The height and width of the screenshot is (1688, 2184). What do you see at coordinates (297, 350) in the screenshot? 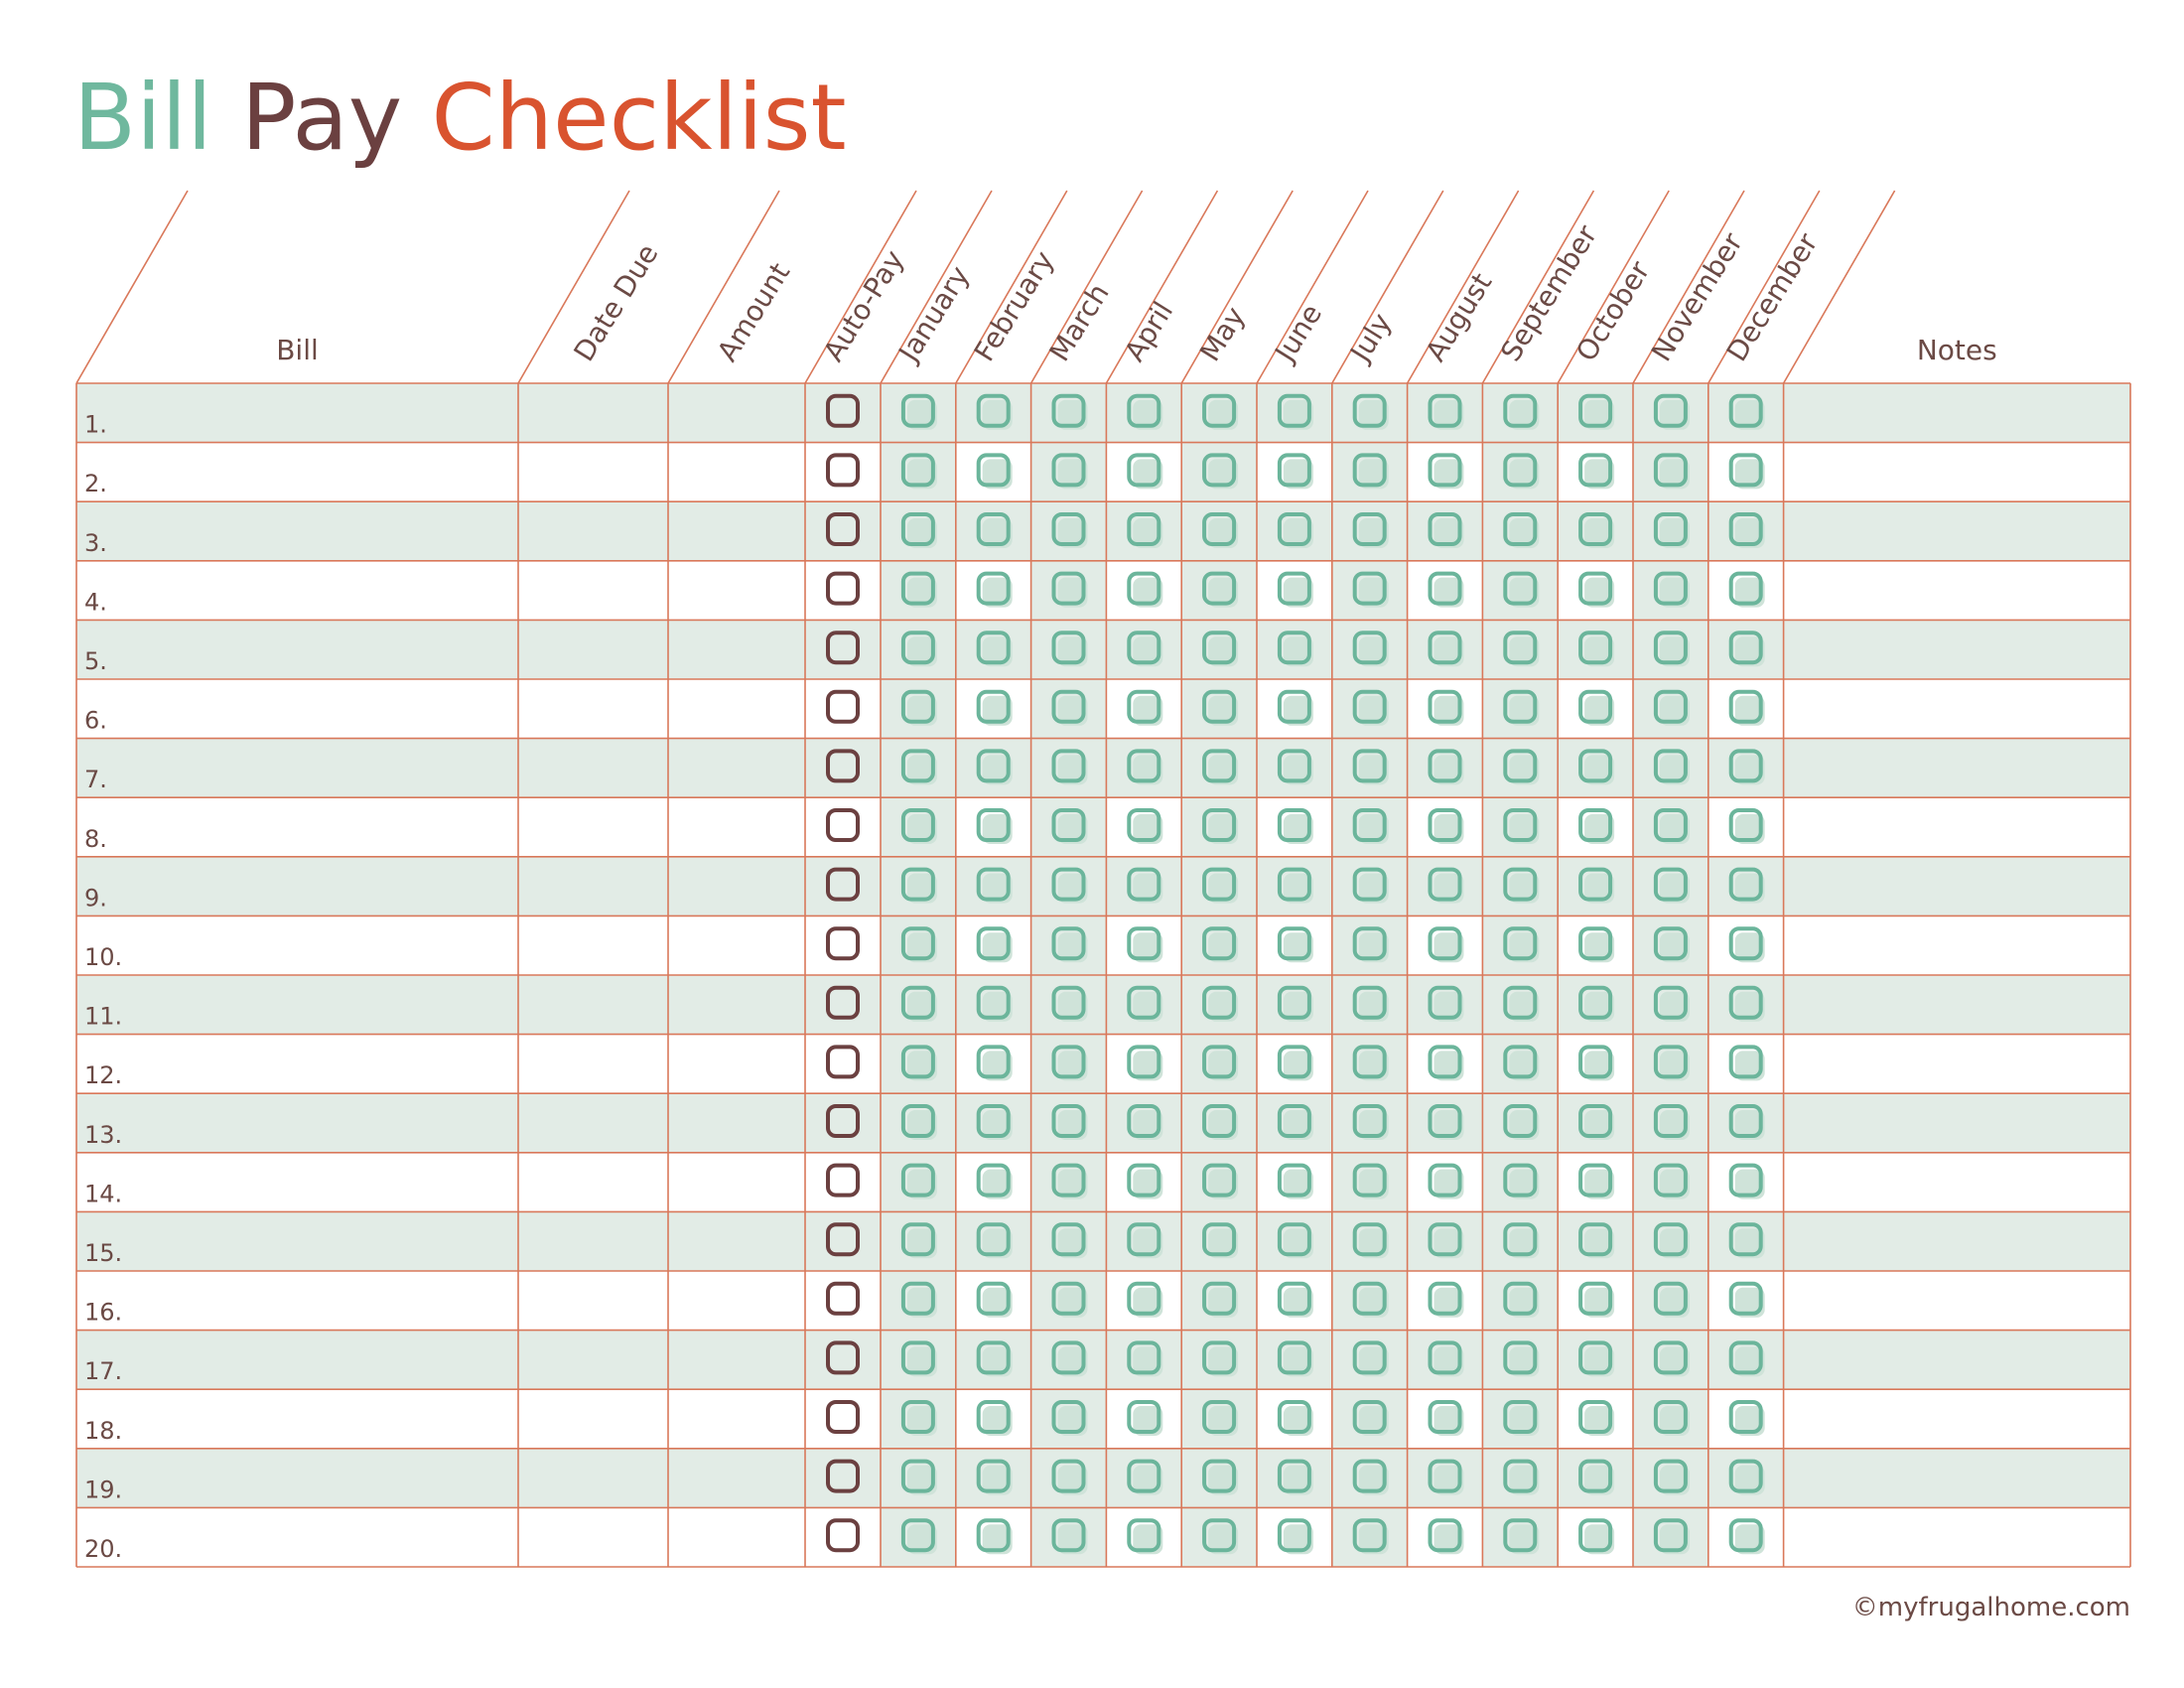
I see `column-header: Bill` at bounding box center [297, 350].